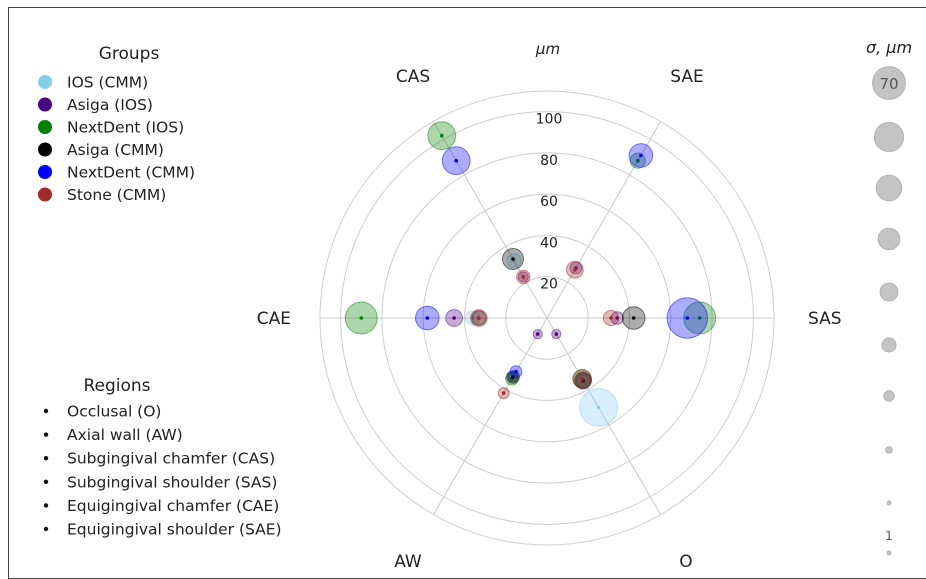 This screenshot has height=579, width=926. Describe the element at coordinates (490, 220) in the screenshot. I see `axis-line-cas` at that location.